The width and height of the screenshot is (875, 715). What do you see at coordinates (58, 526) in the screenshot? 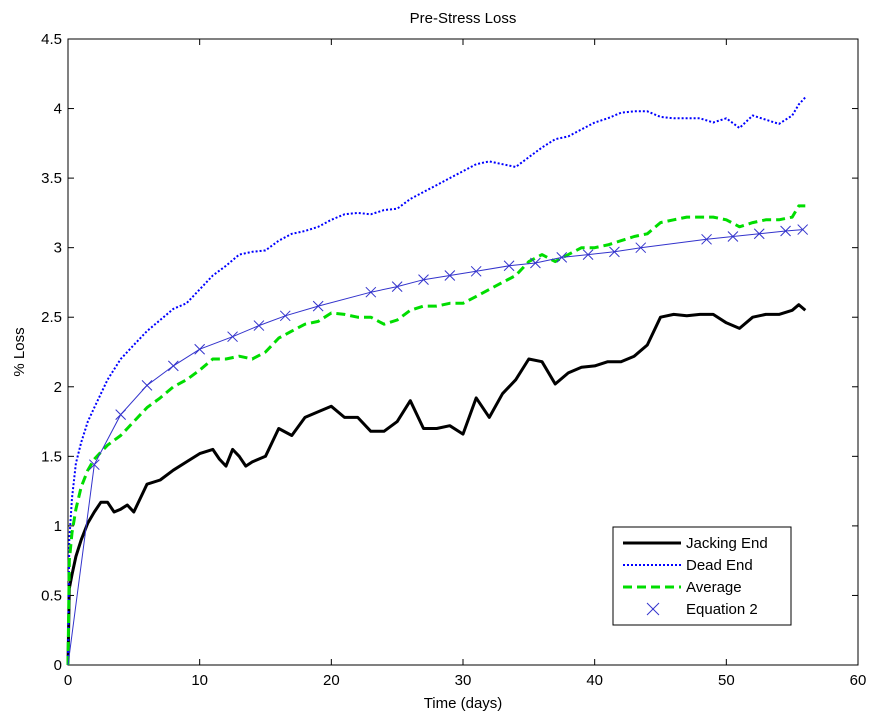
I see `y-tick-label: 1` at bounding box center [58, 526].